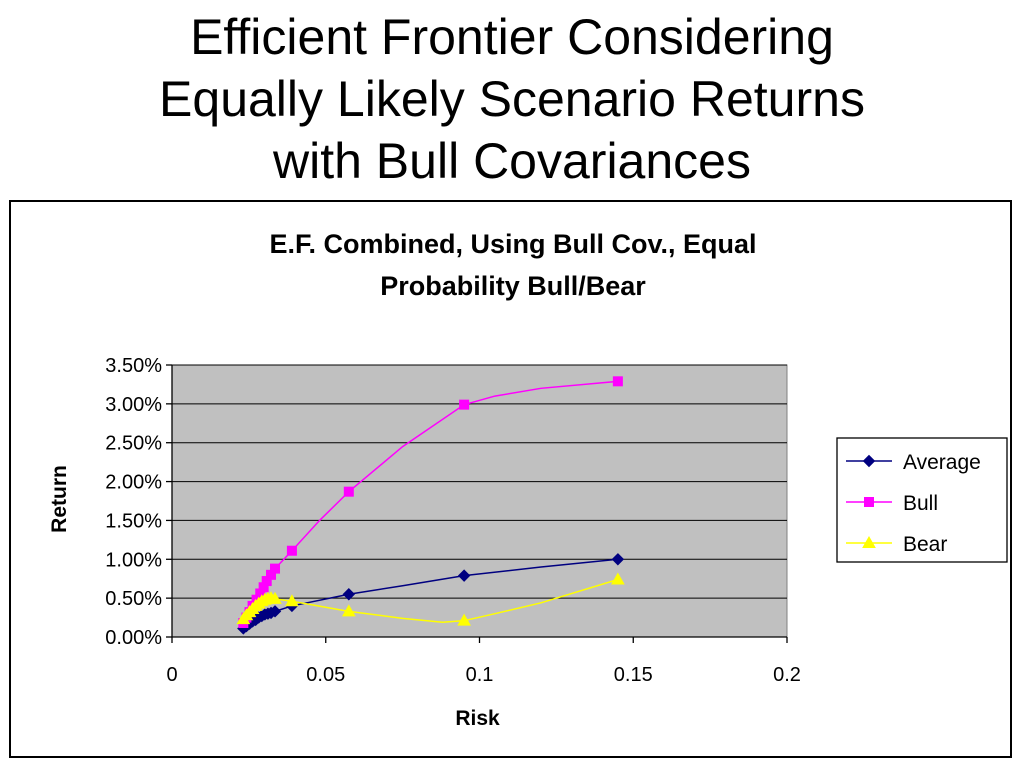 The image size is (1024, 768). Describe the element at coordinates (513, 286) in the screenshot. I see `chart-title-line-2: Probability Bull/Bear` at that location.